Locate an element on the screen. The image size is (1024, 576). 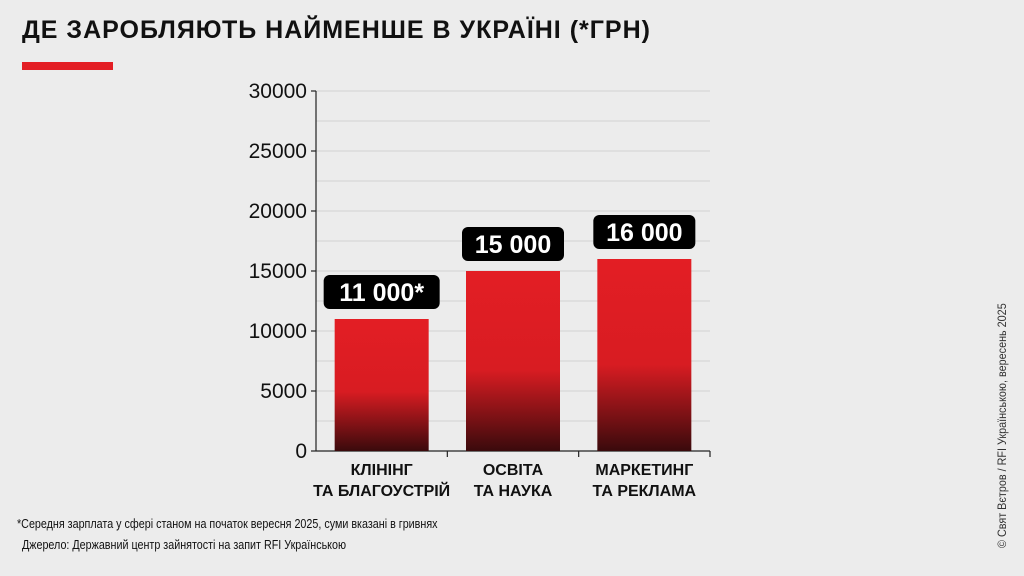
y-tick-label: 15000 is located at coordinates (278, 271).